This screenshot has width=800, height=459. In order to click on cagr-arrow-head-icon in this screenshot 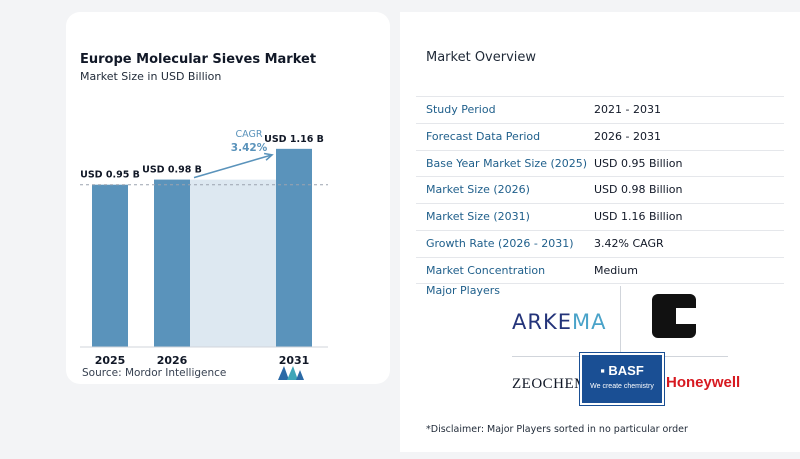, I will do `click(268, 156)`.